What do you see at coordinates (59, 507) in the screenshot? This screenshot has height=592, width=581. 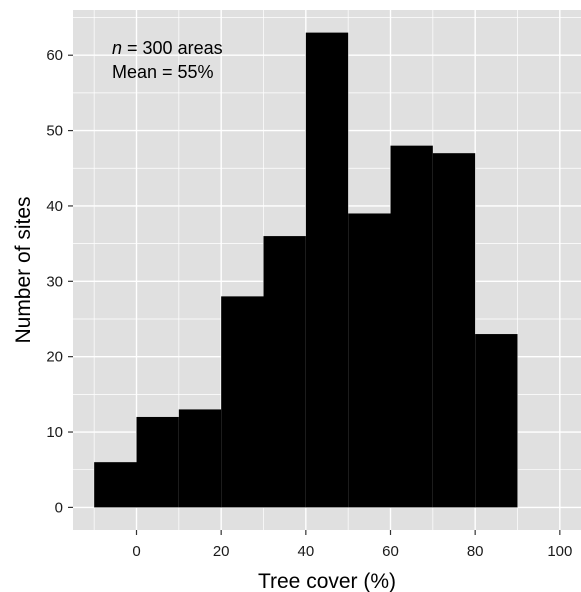 I see `y-tick-label: 0` at bounding box center [59, 507].